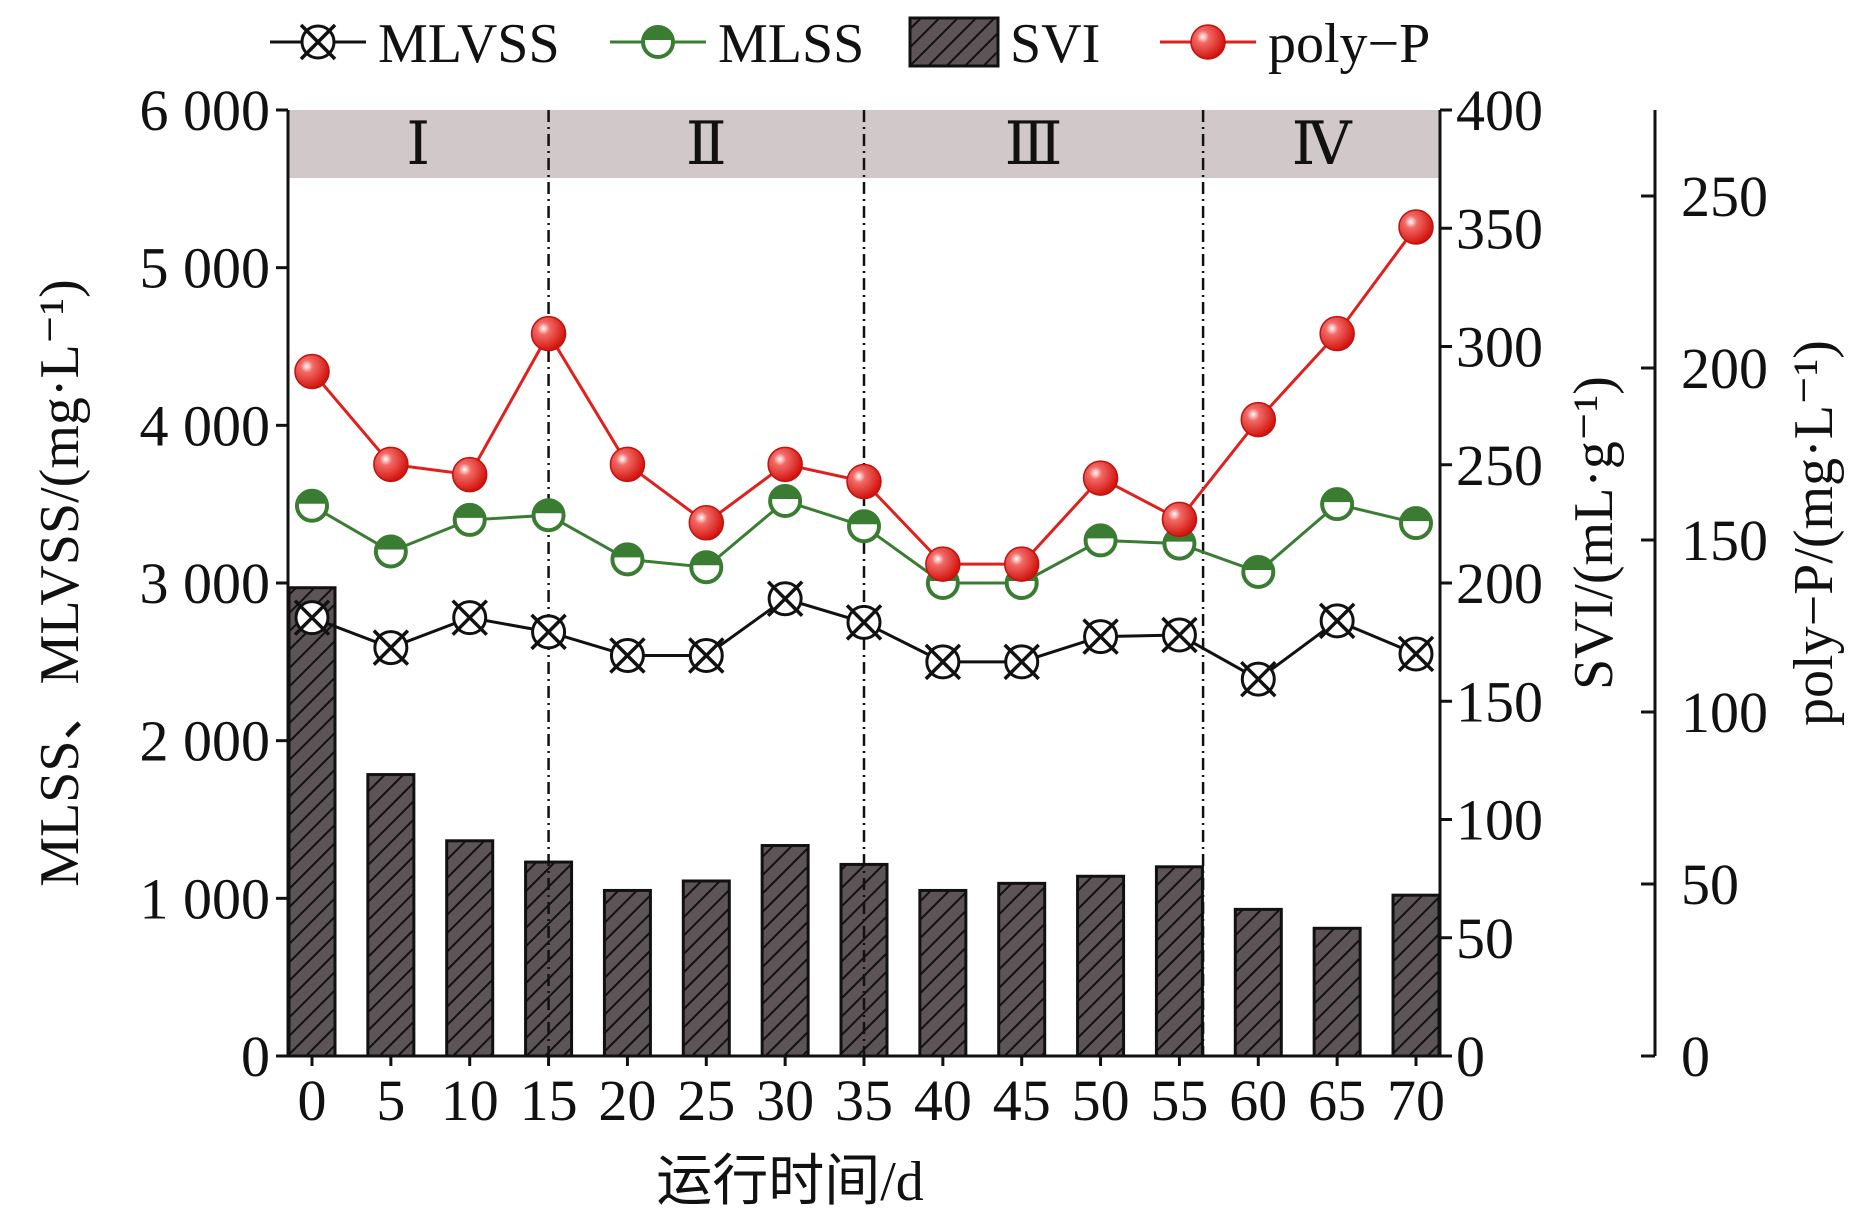 This screenshot has height=1224, width=1863. I want to click on poly-p-tick-label: 50, so click(1710, 884).